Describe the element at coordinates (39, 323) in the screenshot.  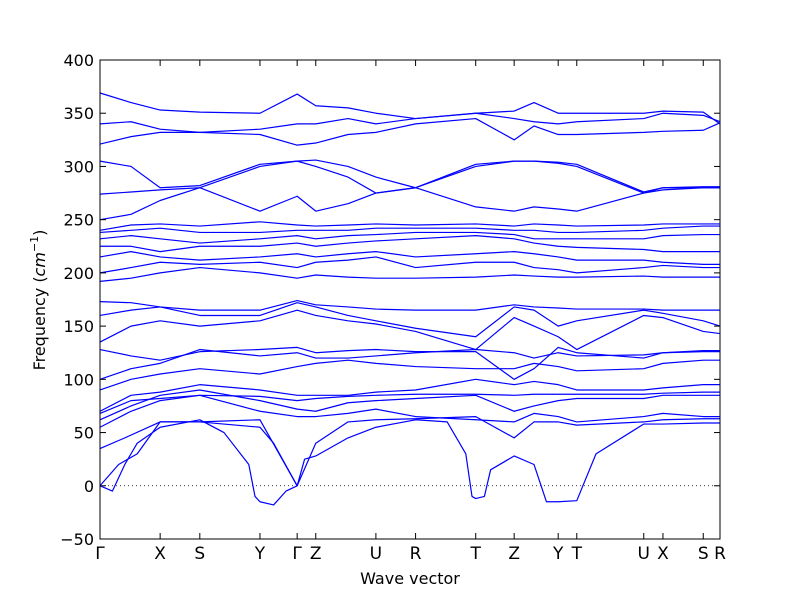
I see `y-axis-label-text: Frequency (` at that location.